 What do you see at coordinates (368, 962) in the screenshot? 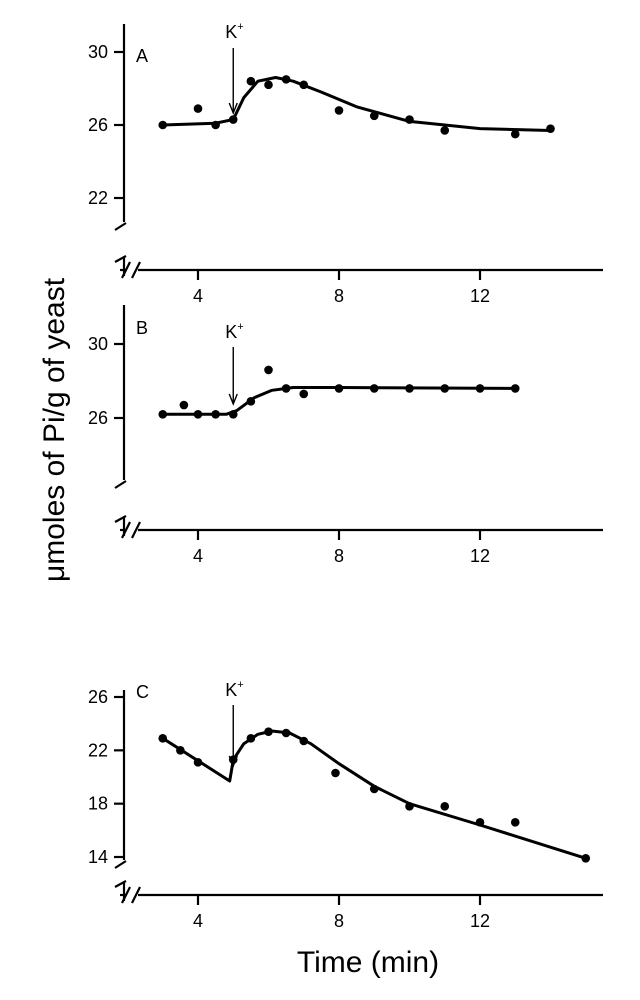
I see `x-axis-title: Time (min)` at bounding box center [368, 962].